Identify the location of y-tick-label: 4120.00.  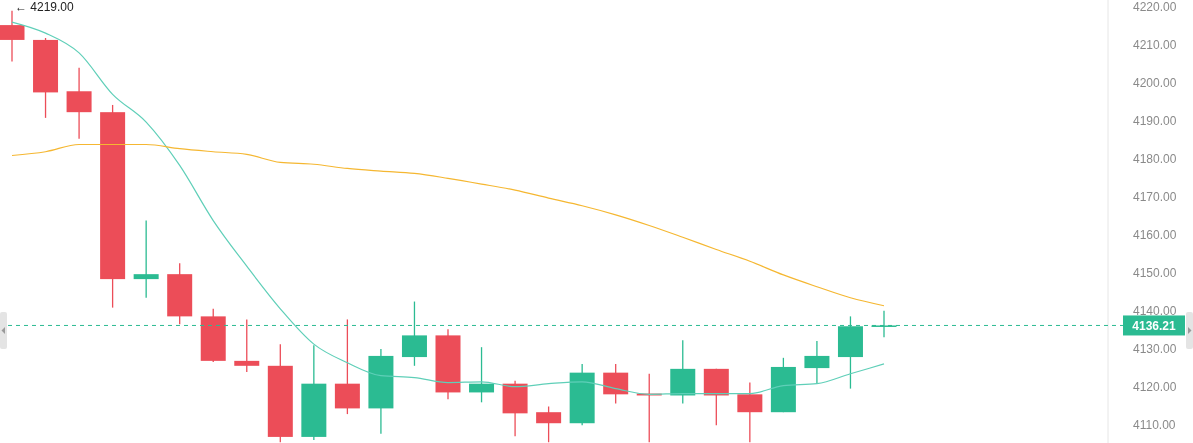
(1155, 387).